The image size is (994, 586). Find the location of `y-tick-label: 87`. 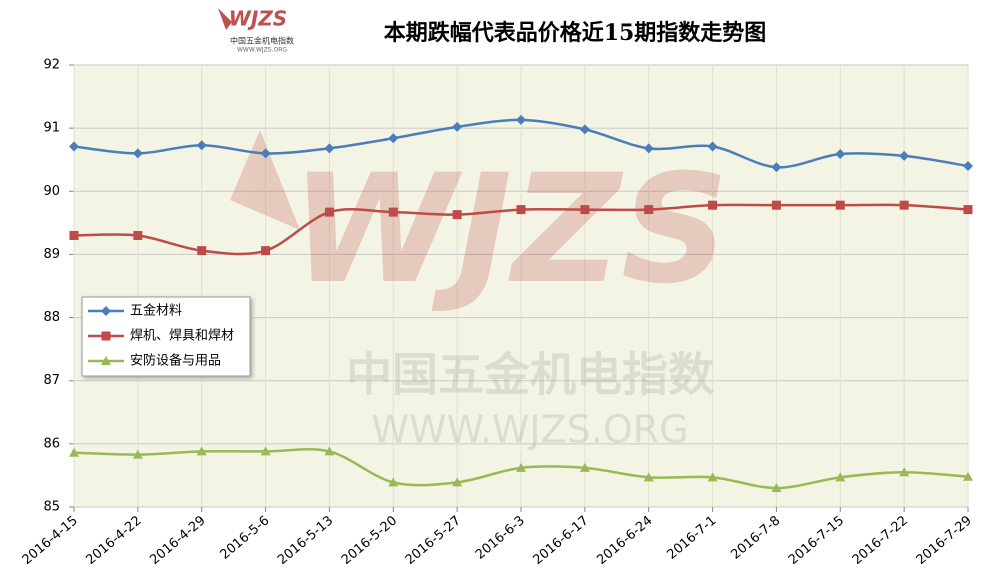

y-tick-label: 87 is located at coordinates (51, 380).